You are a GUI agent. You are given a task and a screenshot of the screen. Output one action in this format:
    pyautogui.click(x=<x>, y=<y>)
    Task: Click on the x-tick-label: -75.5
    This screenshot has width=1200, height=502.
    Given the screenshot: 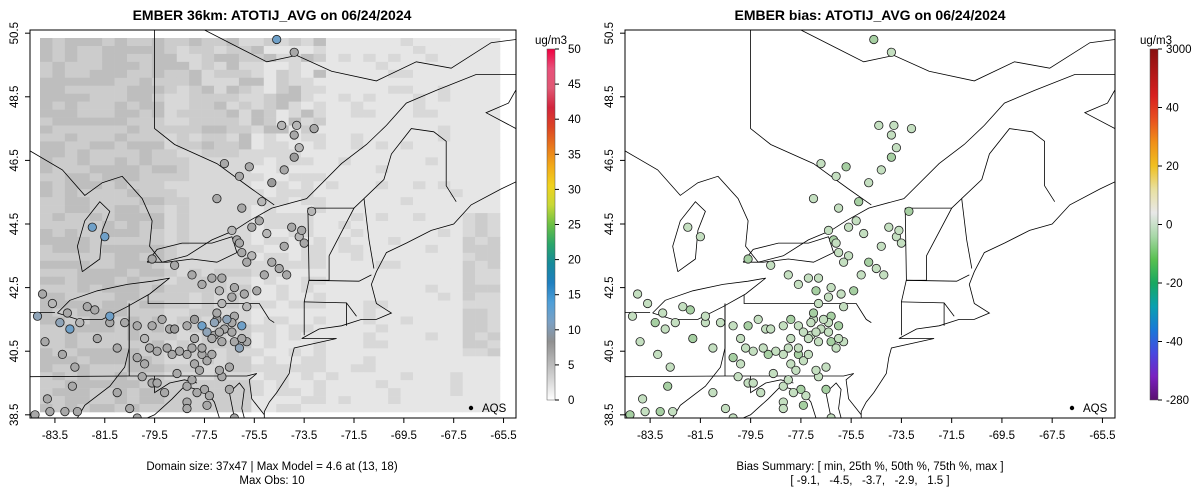 What is the action you would take?
    pyautogui.click(x=254, y=436)
    